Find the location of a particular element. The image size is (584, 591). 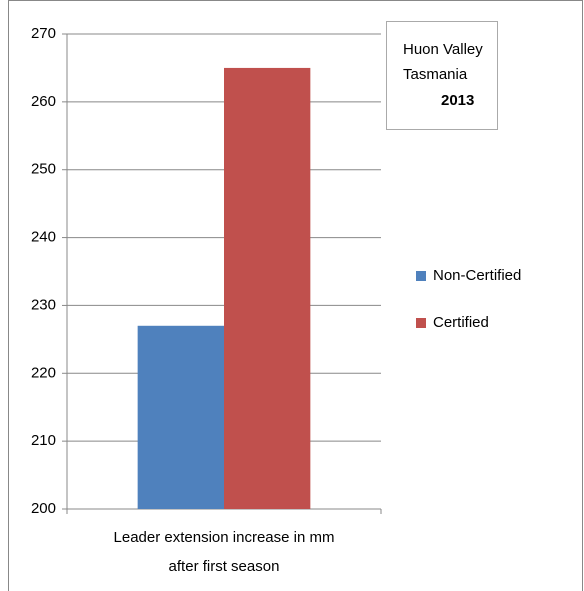

y-tick-label: 230 is located at coordinates (43, 304).